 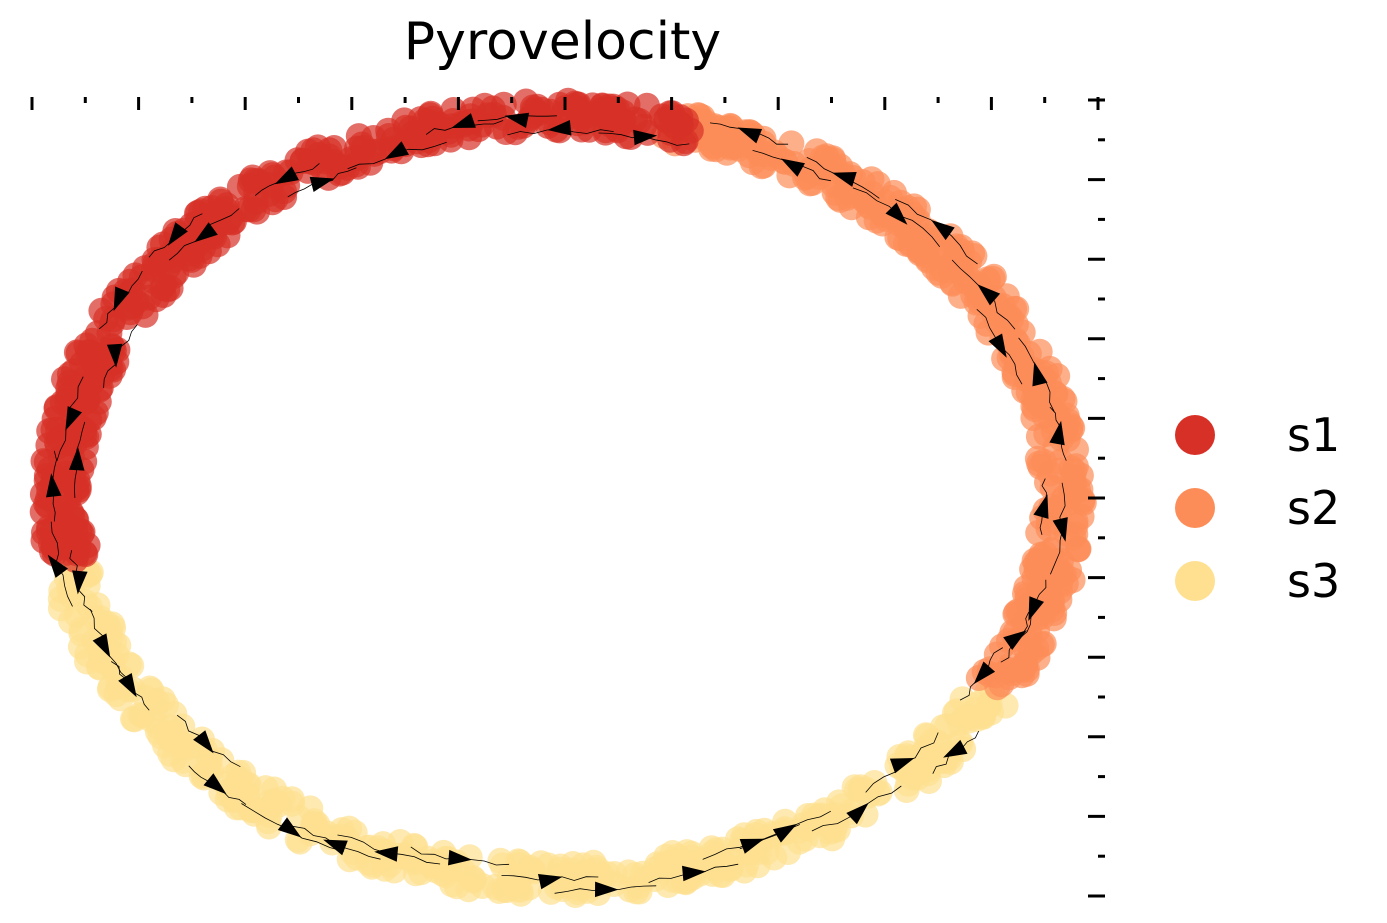 What do you see at coordinates (1195, 580) in the screenshot?
I see `legend-marker-s3` at bounding box center [1195, 580].